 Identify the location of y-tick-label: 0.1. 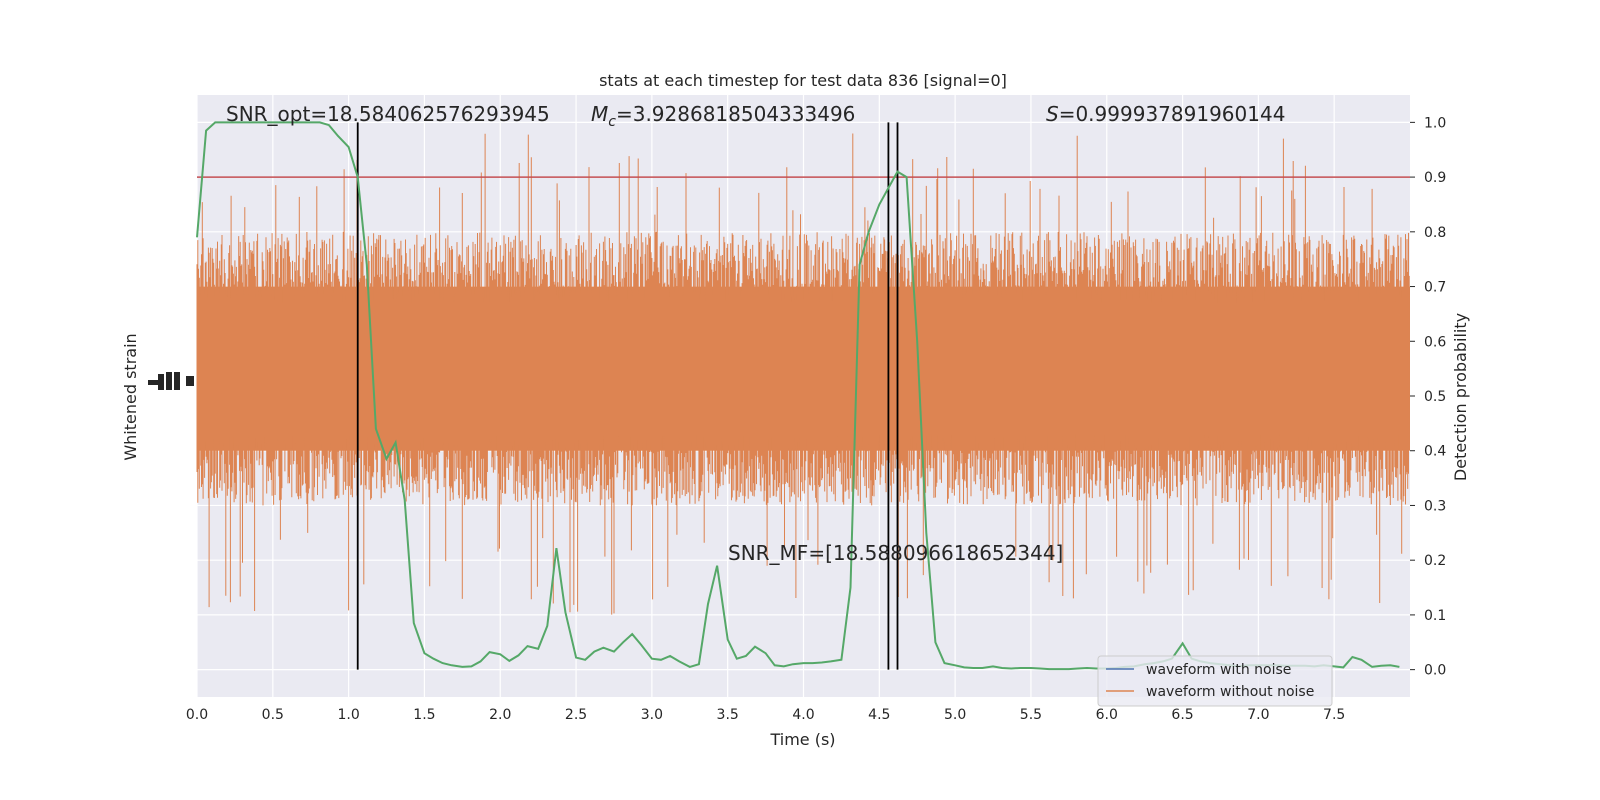
(1435, 616).